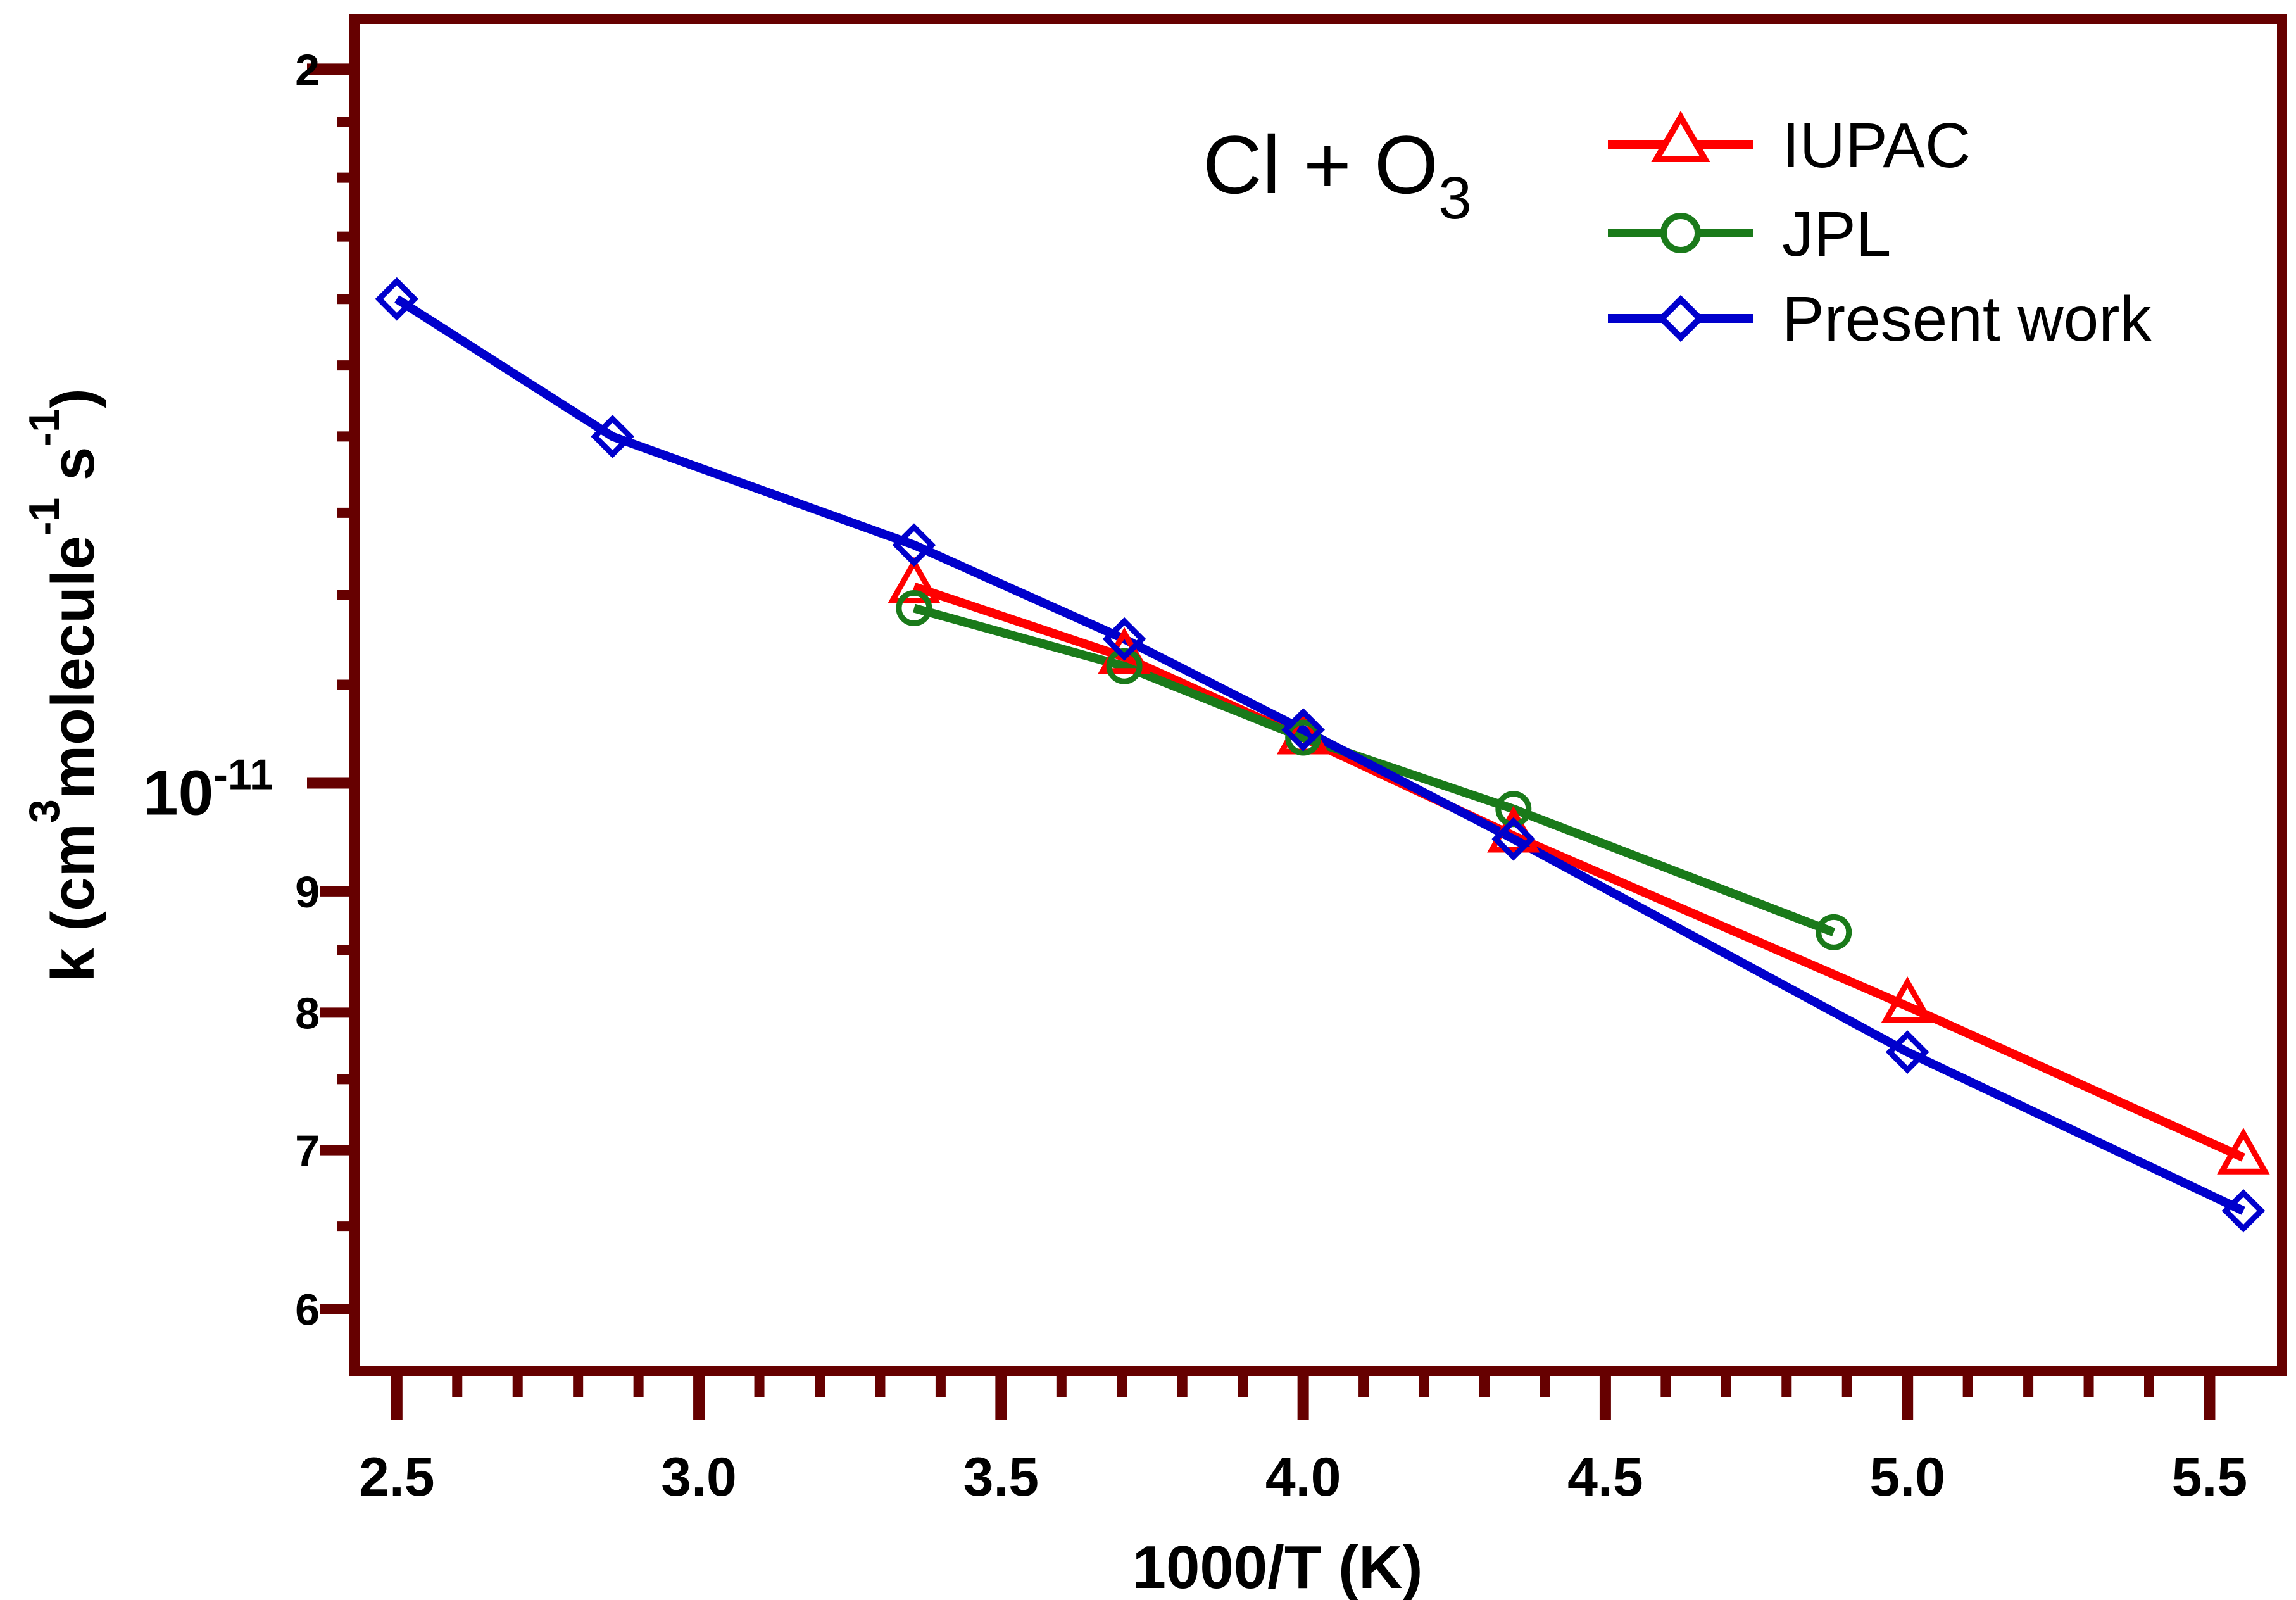 This screenshot has height=1600, width=2296. I want to click on x-tick-label: 3.0, so click(699, 1478).